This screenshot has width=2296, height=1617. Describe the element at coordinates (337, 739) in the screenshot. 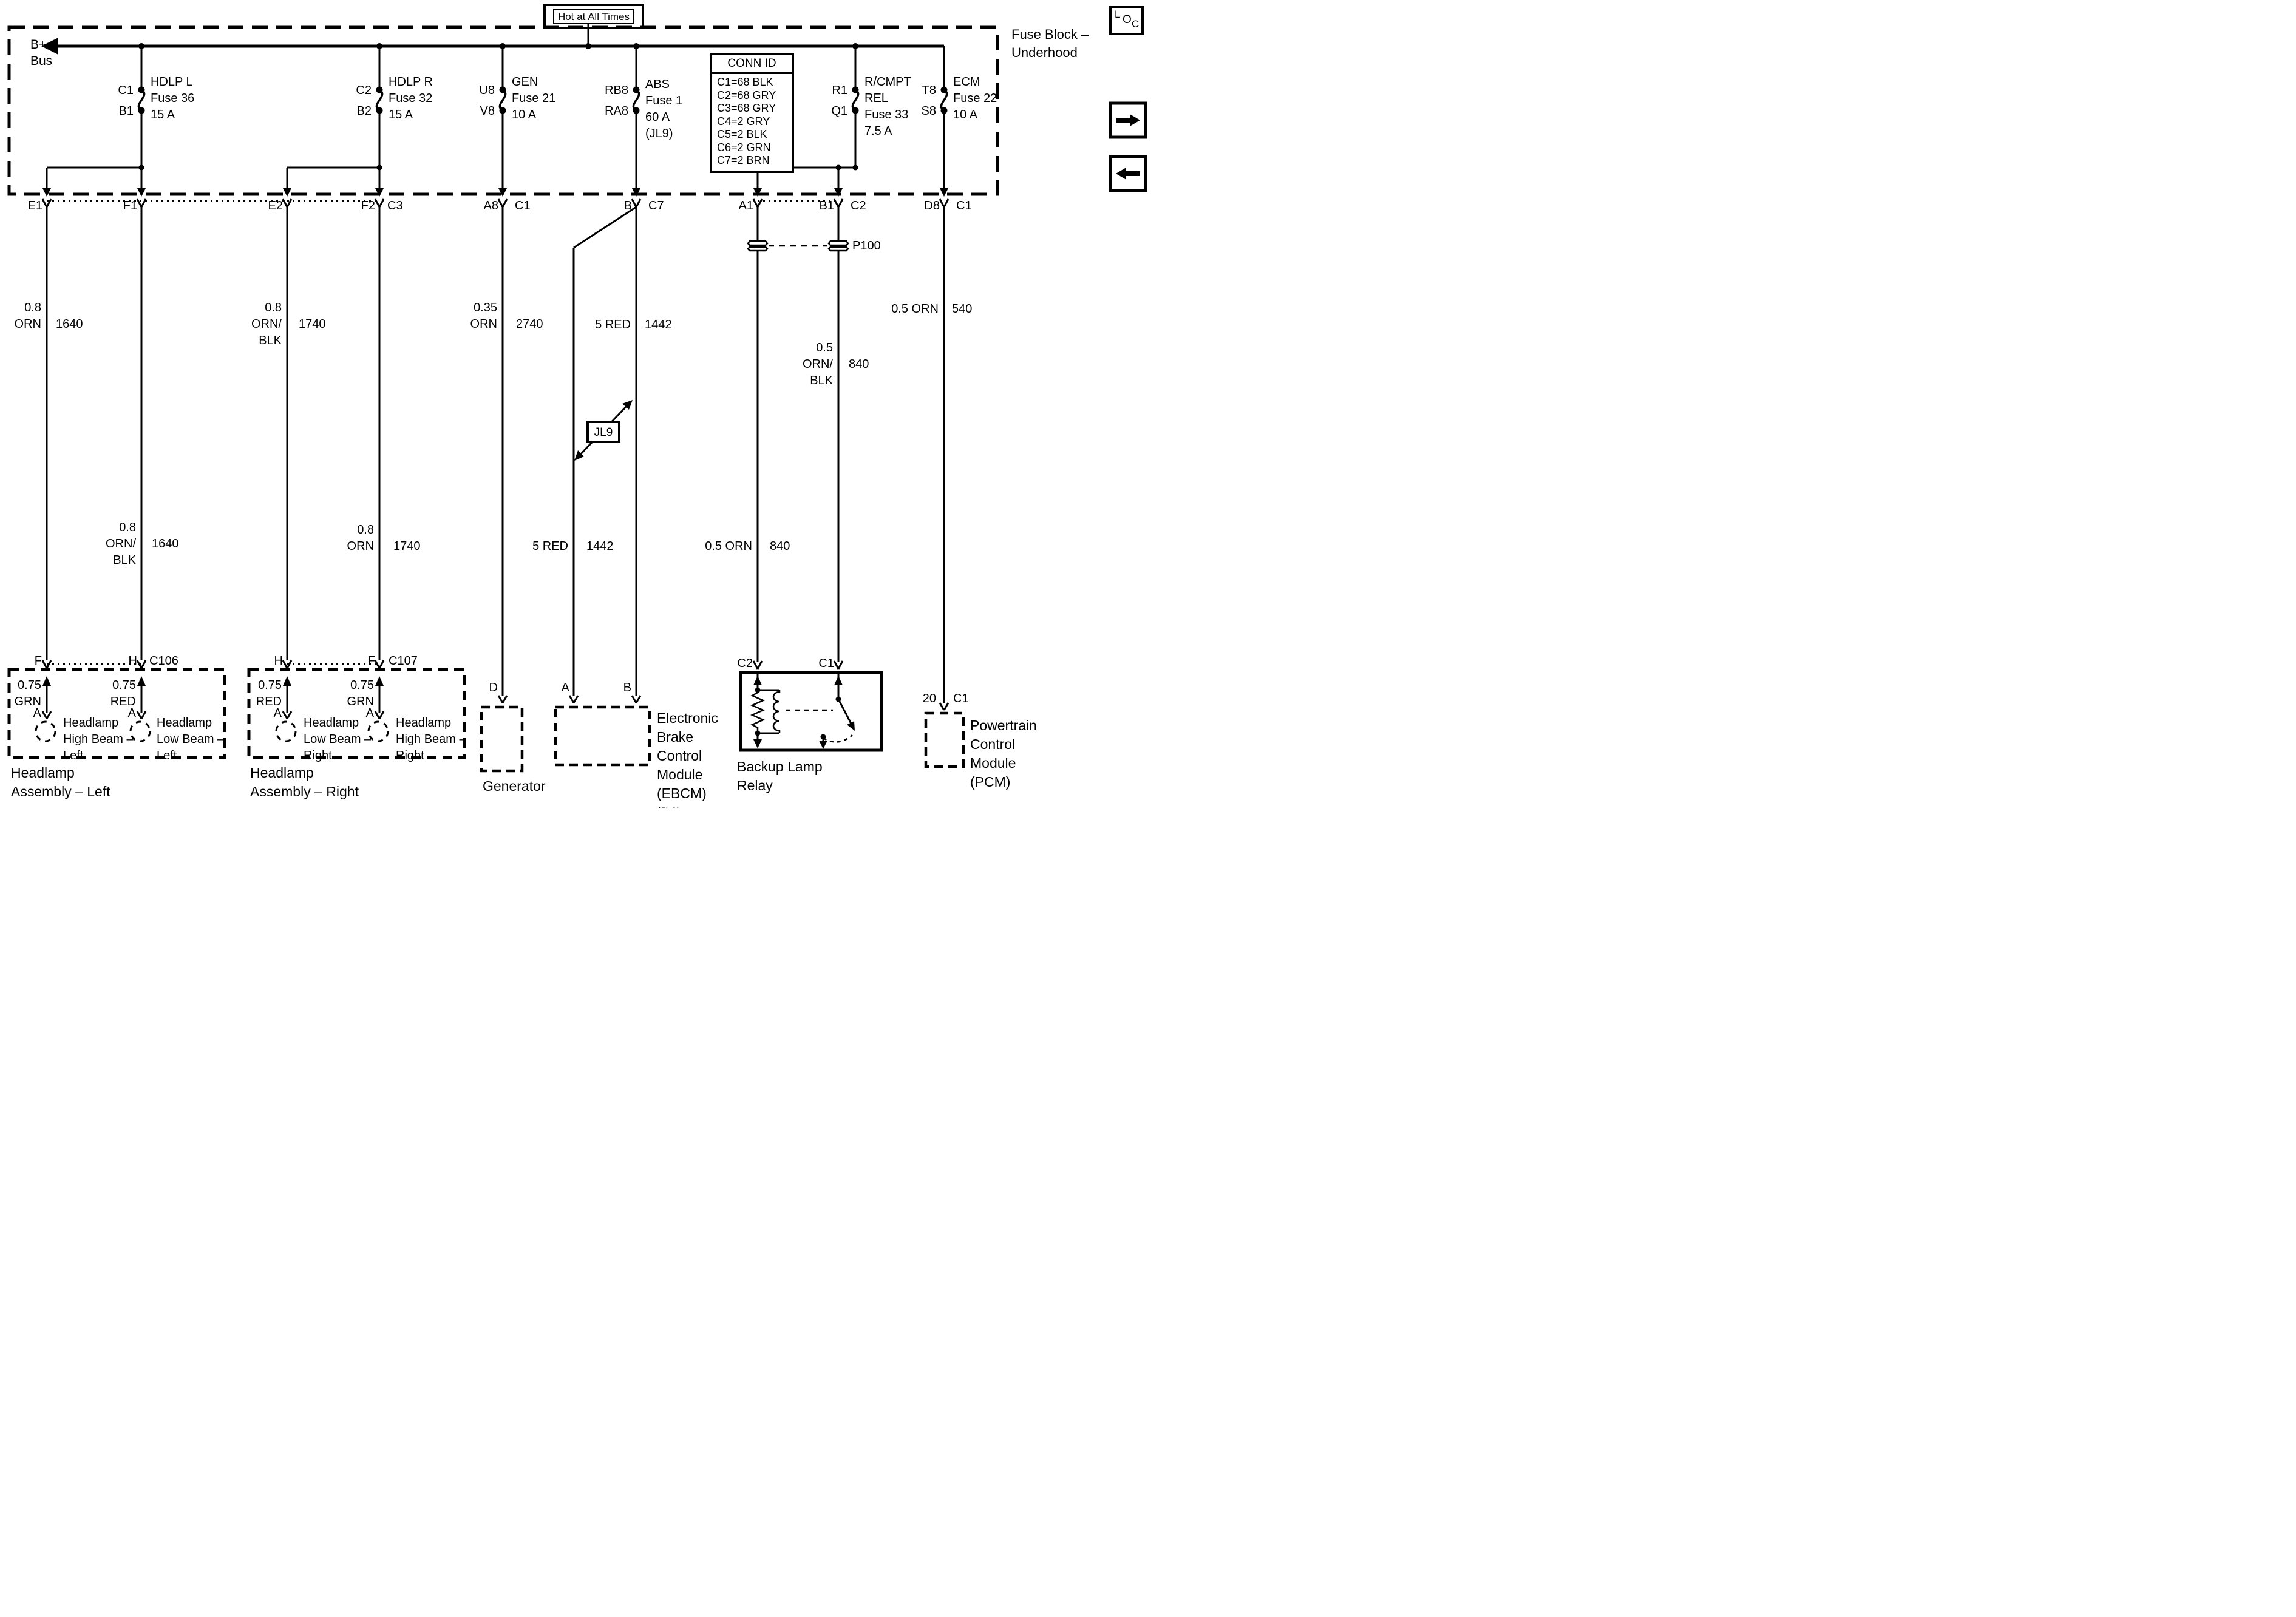

I see `hl-right-bulb1-label: Headlamp Low Beam – Right` at that location.